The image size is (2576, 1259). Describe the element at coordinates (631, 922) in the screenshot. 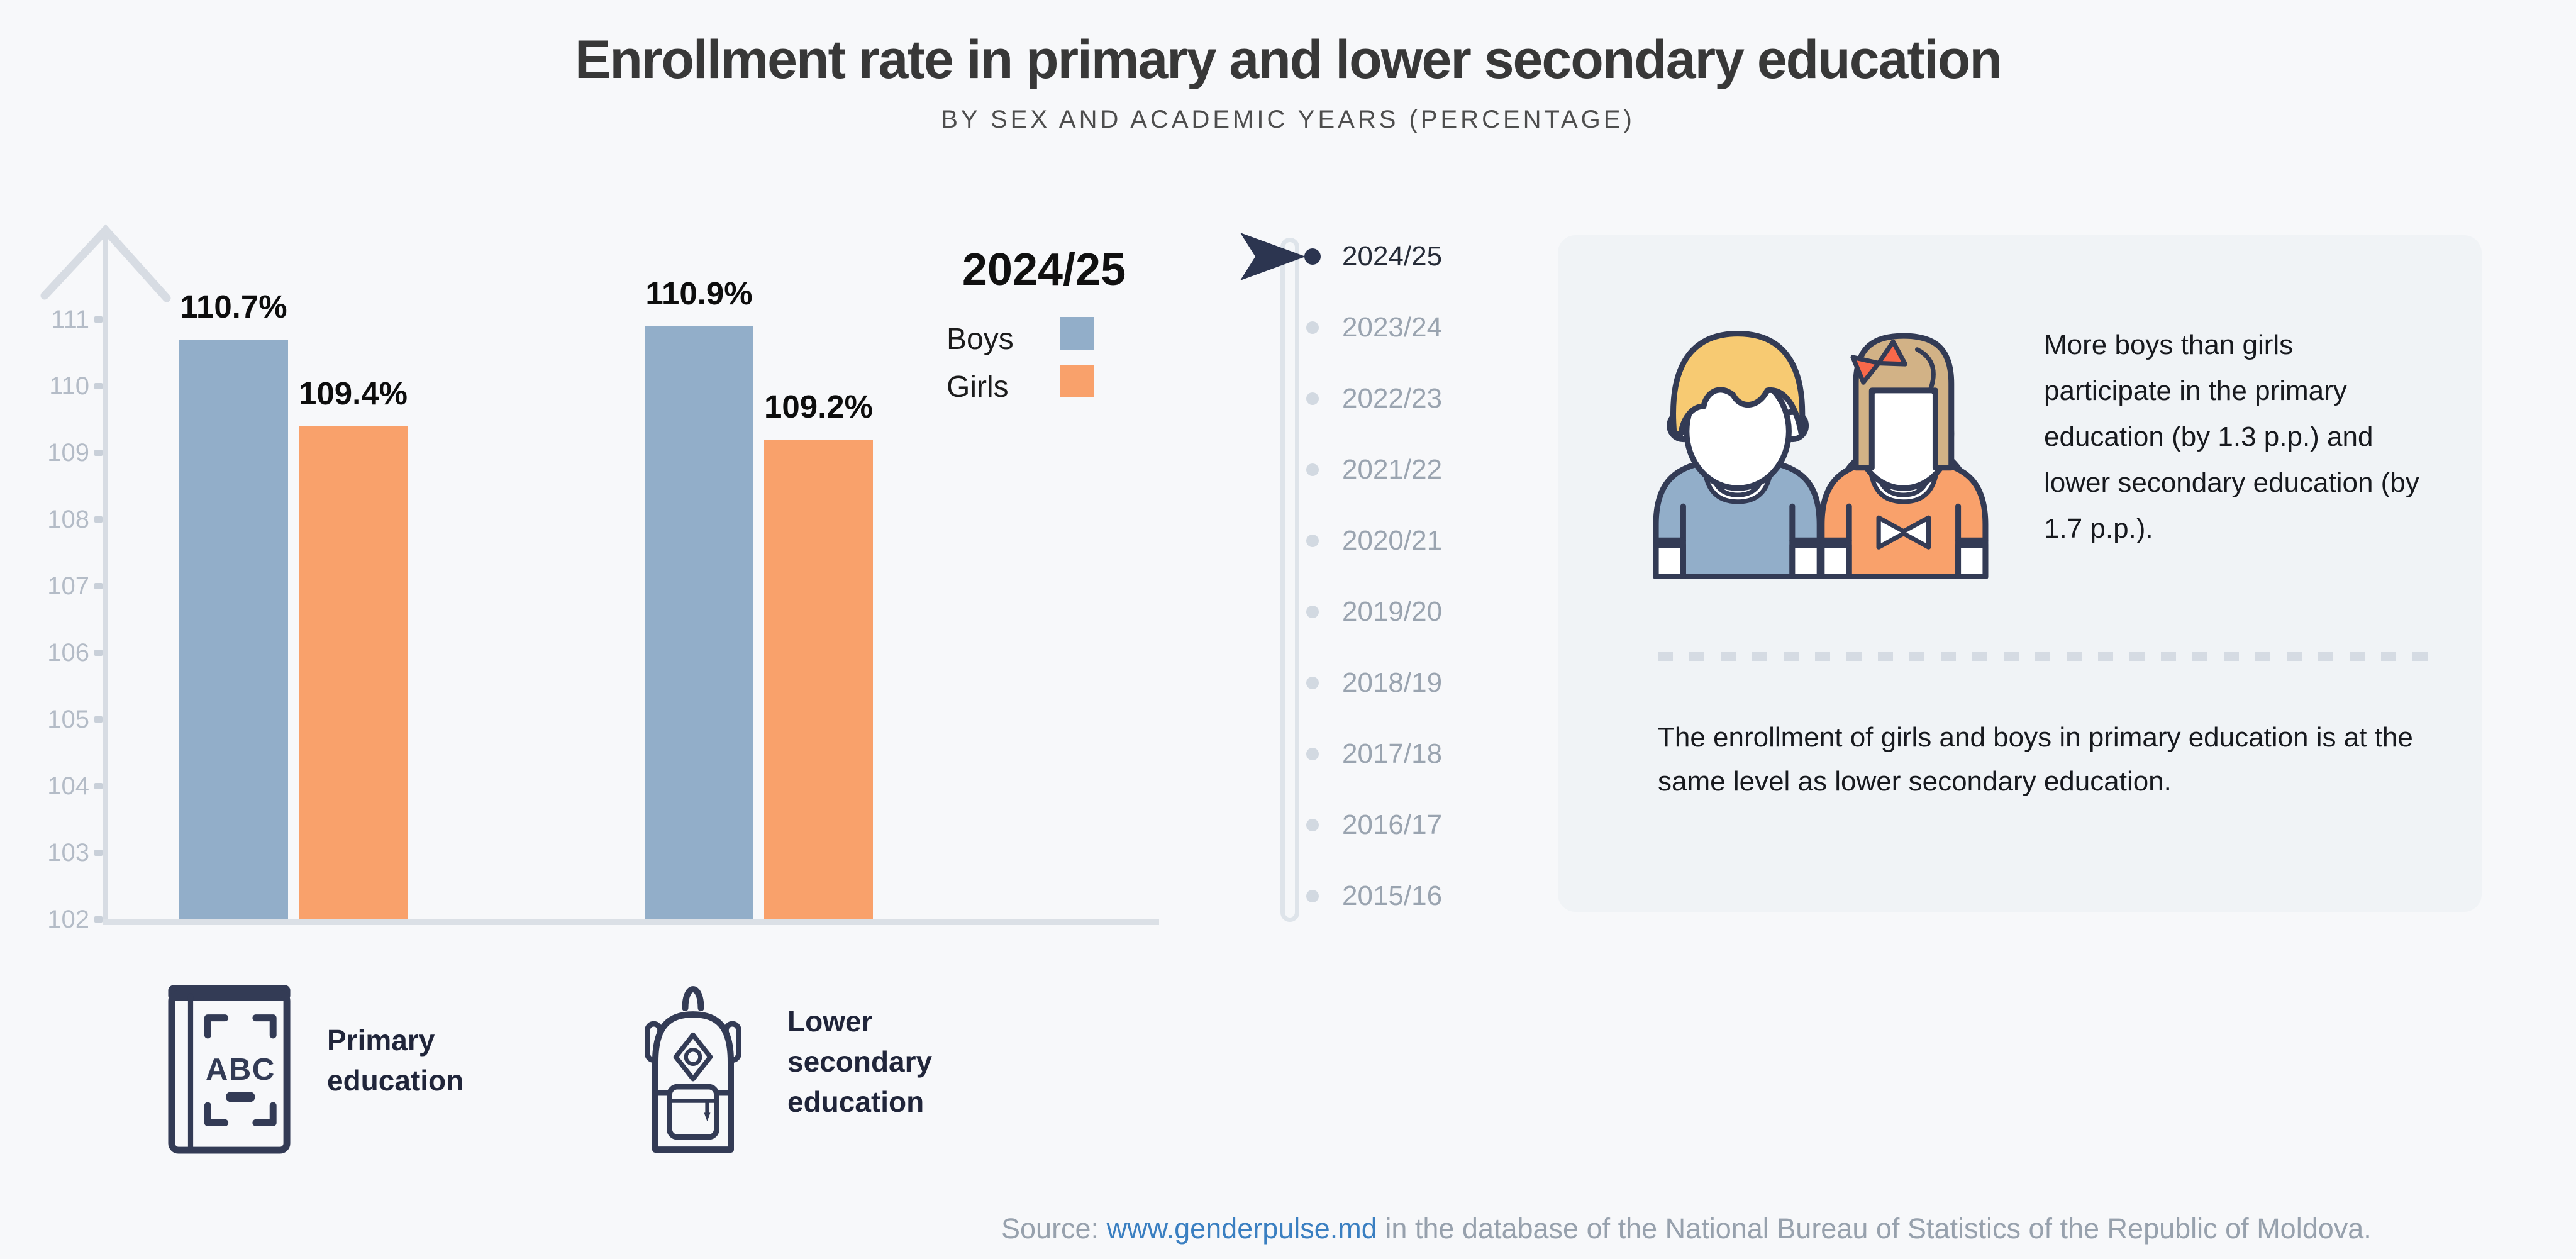

I see `x-axis` at that location.